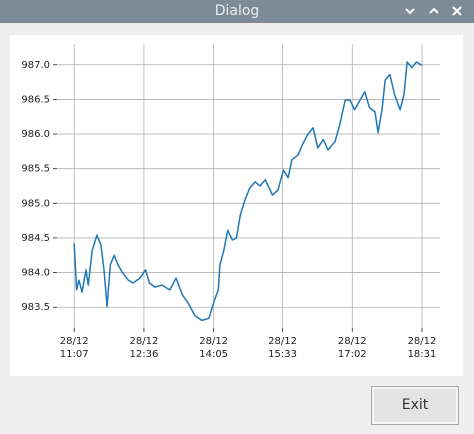 Image resolution: width=474 pixels, height=434 pixels. What do you see at coordinates (35, 134) in the screenshot?
I see `y-tick-label: 986.0` at bounding box center [35, 134].